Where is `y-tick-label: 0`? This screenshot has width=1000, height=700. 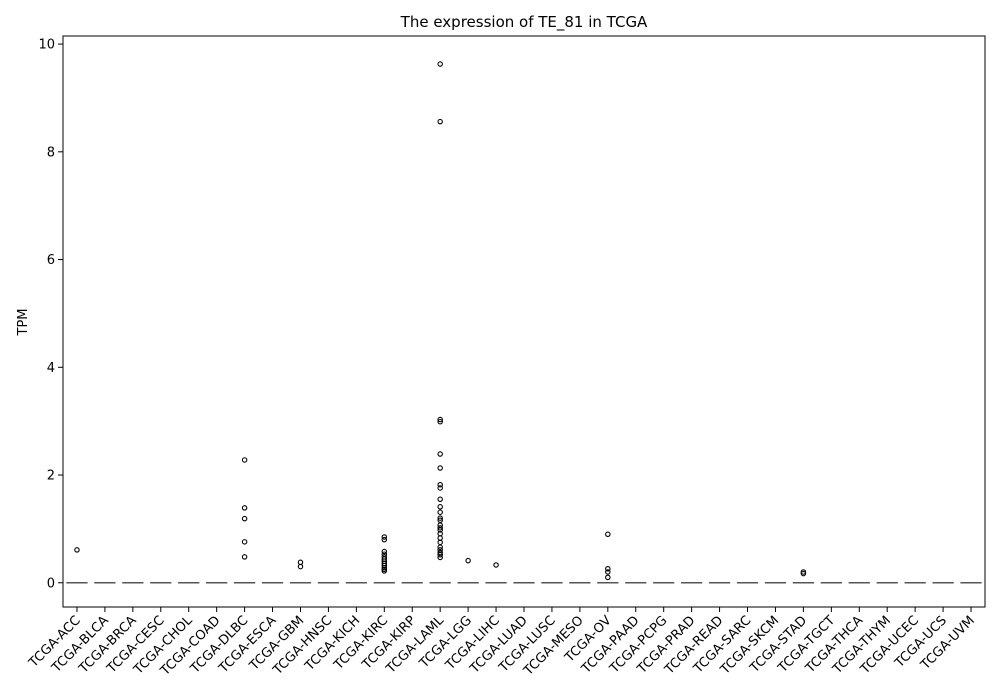 y-tick-label: 0 is located at coordinates (51, 583).